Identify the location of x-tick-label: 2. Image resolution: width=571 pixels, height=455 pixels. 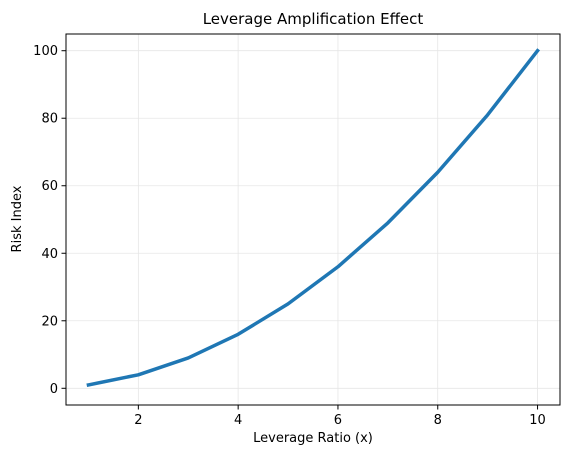
(138, 420).